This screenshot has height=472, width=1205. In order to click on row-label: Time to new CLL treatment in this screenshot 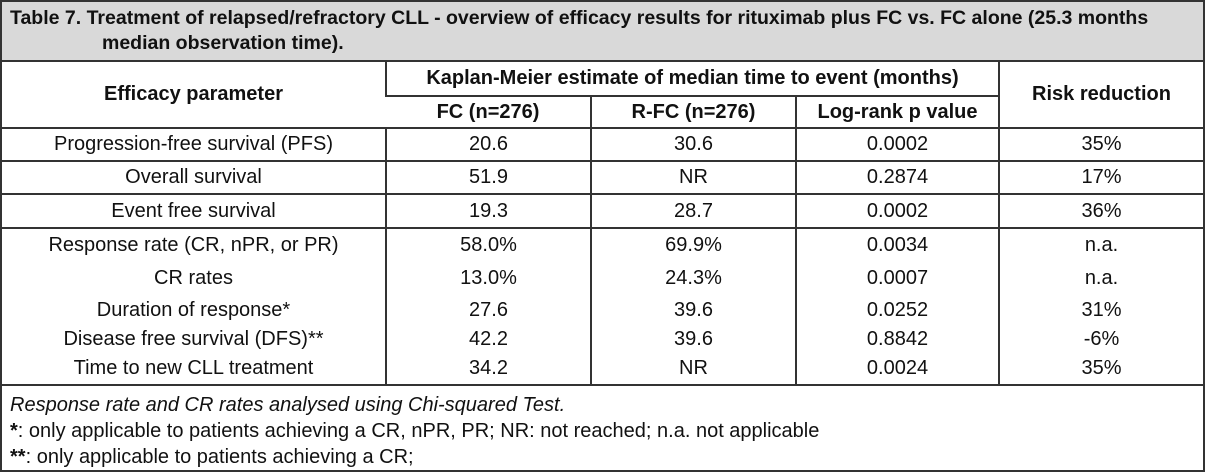, I will do `click(194, 369)`.